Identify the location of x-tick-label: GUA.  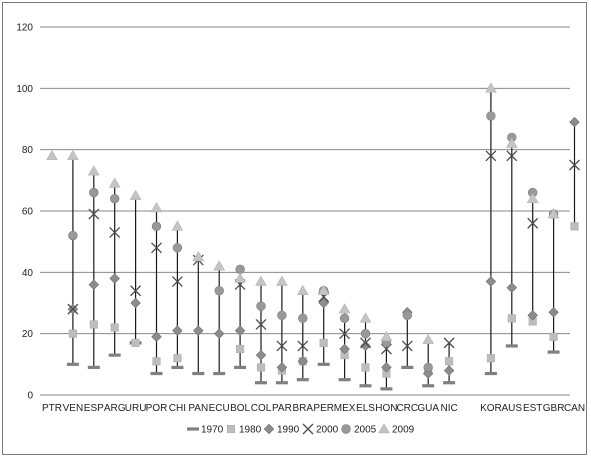
(428, 408).